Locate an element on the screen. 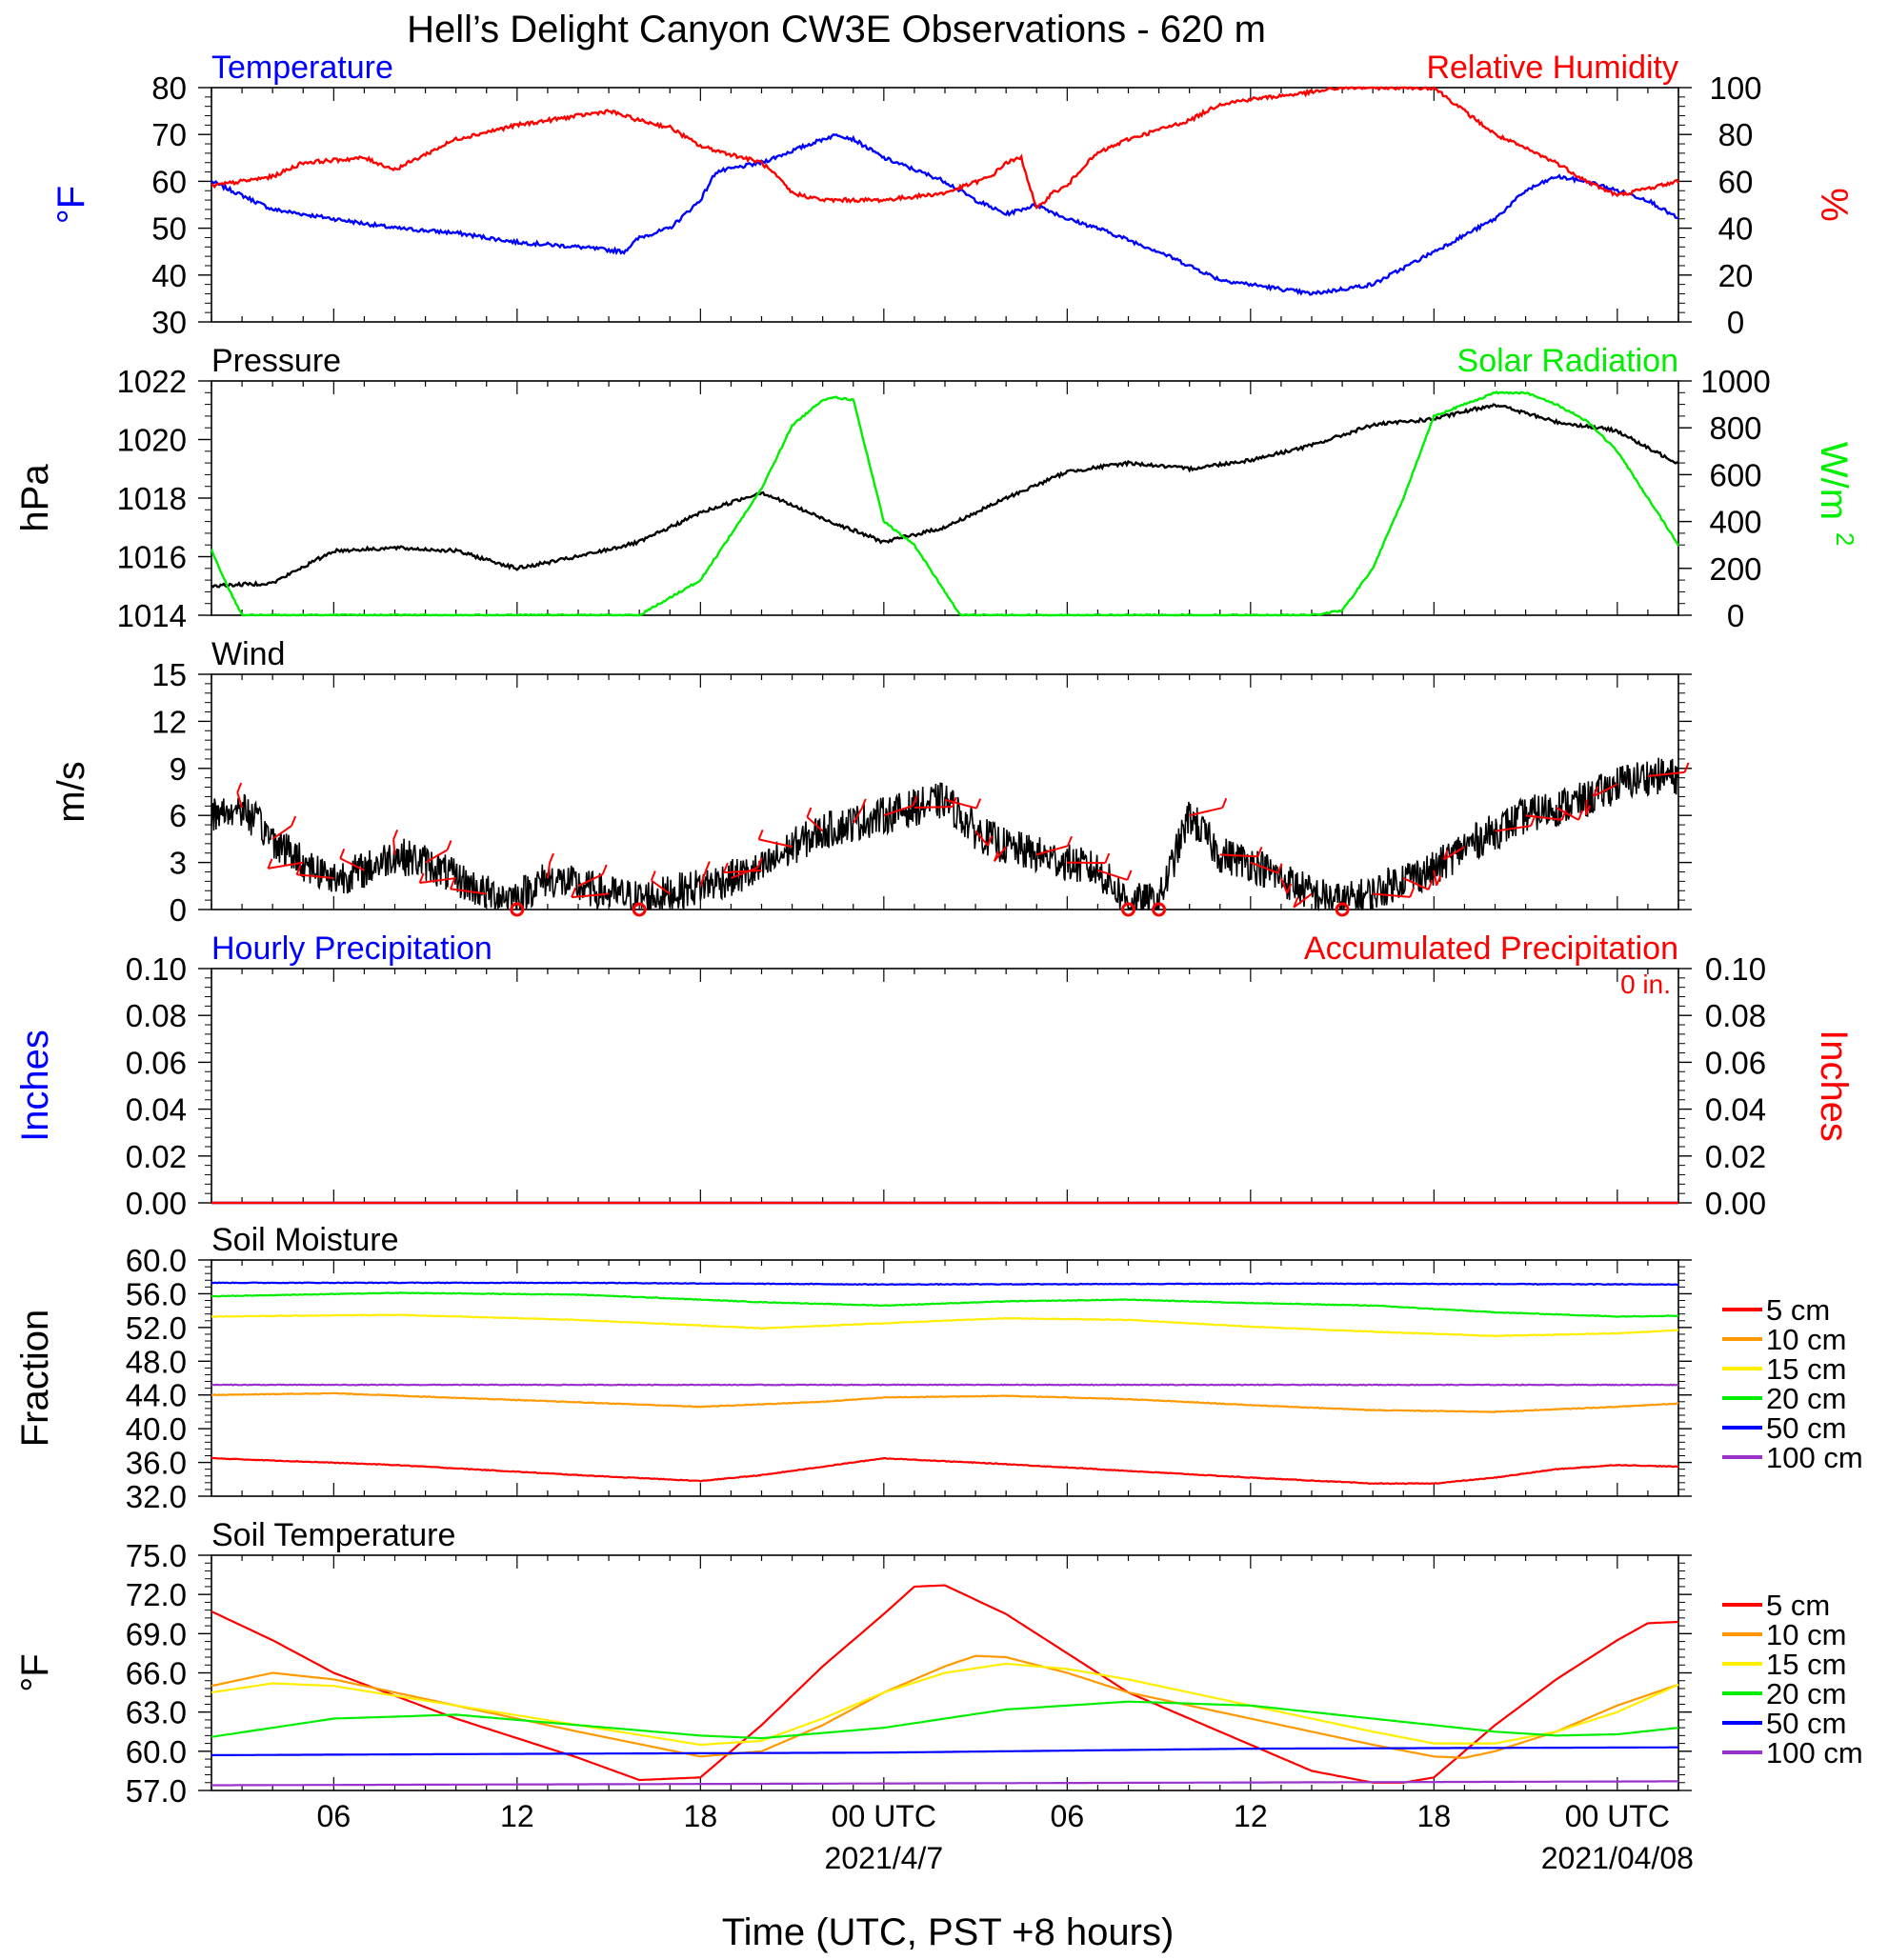  soil-moisture-legend-label: 10 cm is located at coordinates (1806, 1339).